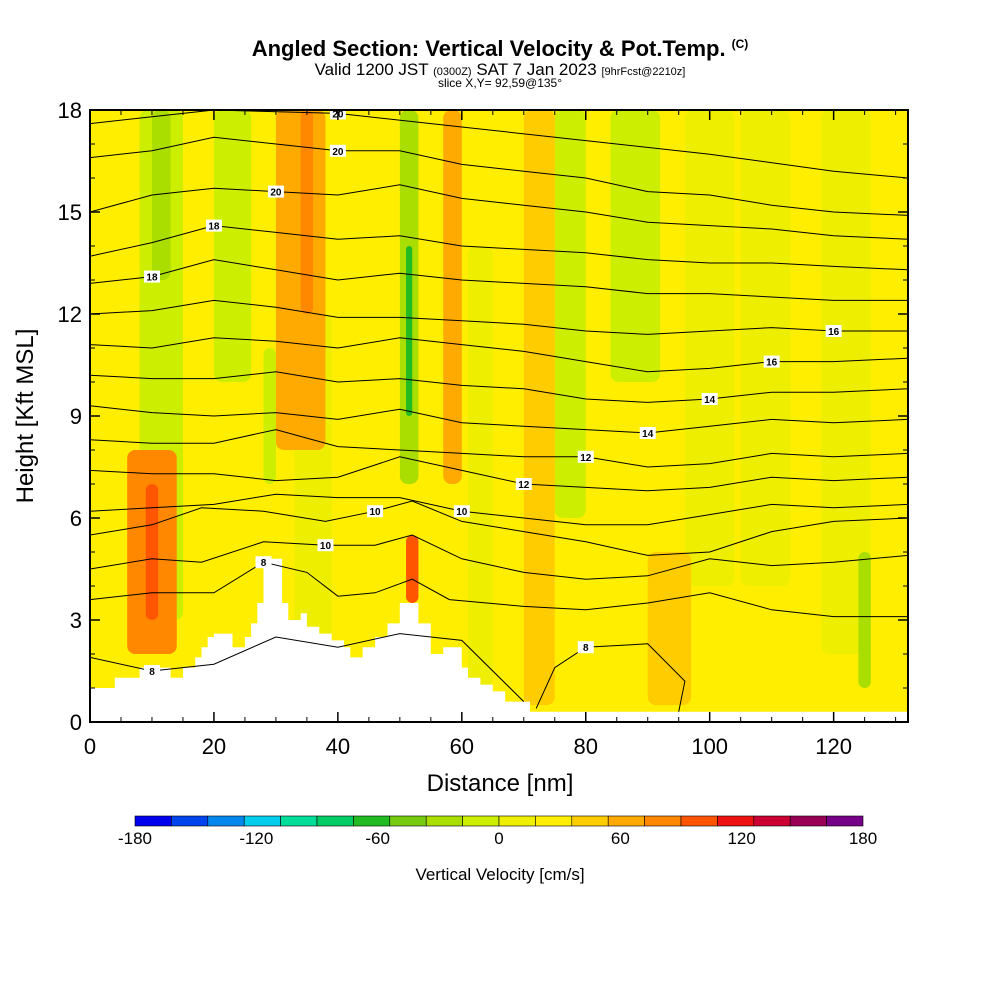  I want to click on y-tick-label: 15, so click(70, 212).